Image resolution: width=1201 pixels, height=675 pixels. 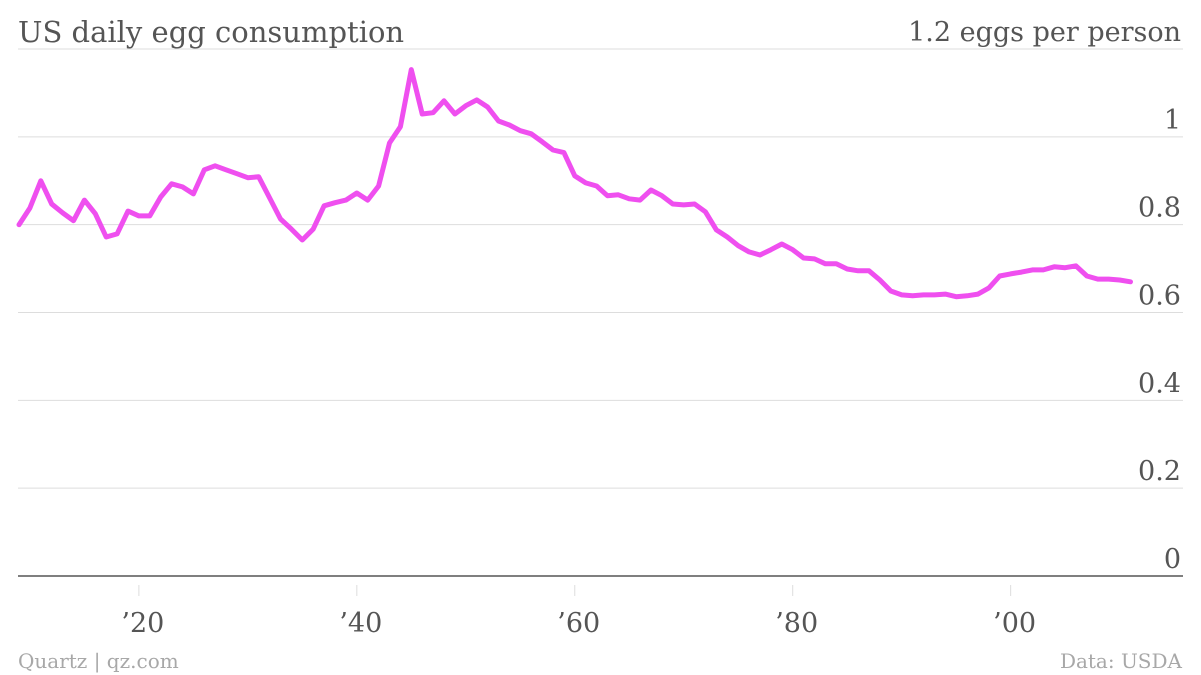 I want to click on chart-title: US daily egg consumption, so click(x=211, y=32).